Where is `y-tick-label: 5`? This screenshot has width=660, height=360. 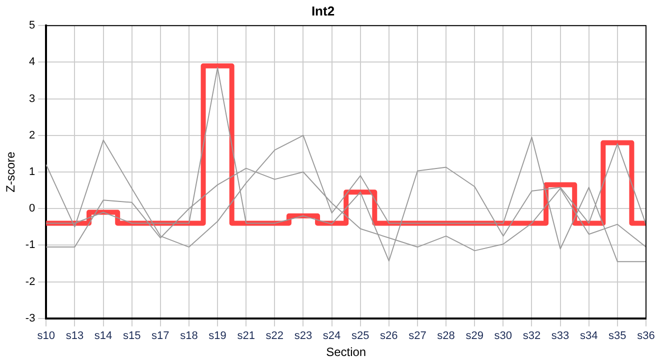
y-tick-label: 5 is located at coordinates (32, 26).